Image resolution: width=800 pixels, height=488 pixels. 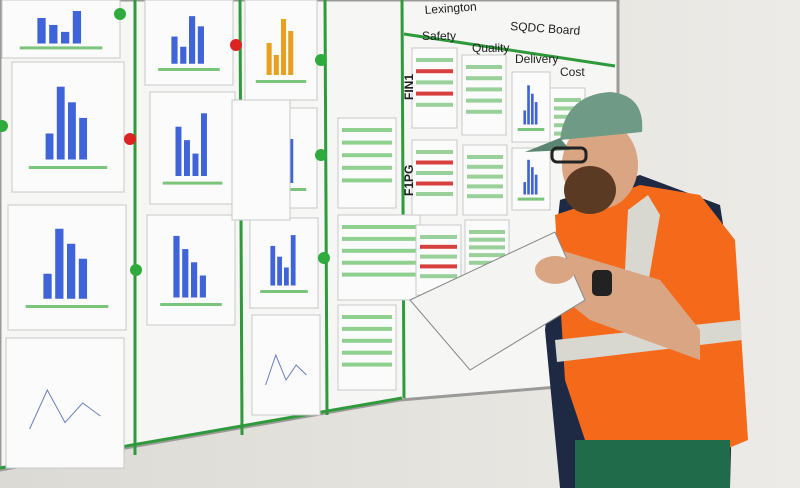 I want to click on column-label: Quality, so click(x=490, y=48).